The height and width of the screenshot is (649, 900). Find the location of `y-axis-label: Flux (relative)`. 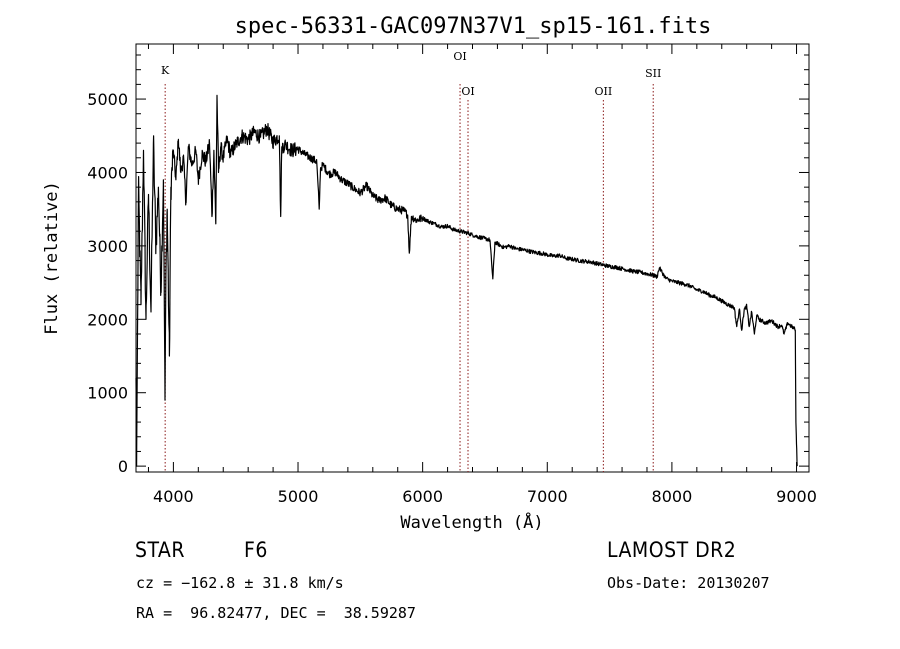

y-axis-label: Flux (relative) is located at coordinates (52, 258).